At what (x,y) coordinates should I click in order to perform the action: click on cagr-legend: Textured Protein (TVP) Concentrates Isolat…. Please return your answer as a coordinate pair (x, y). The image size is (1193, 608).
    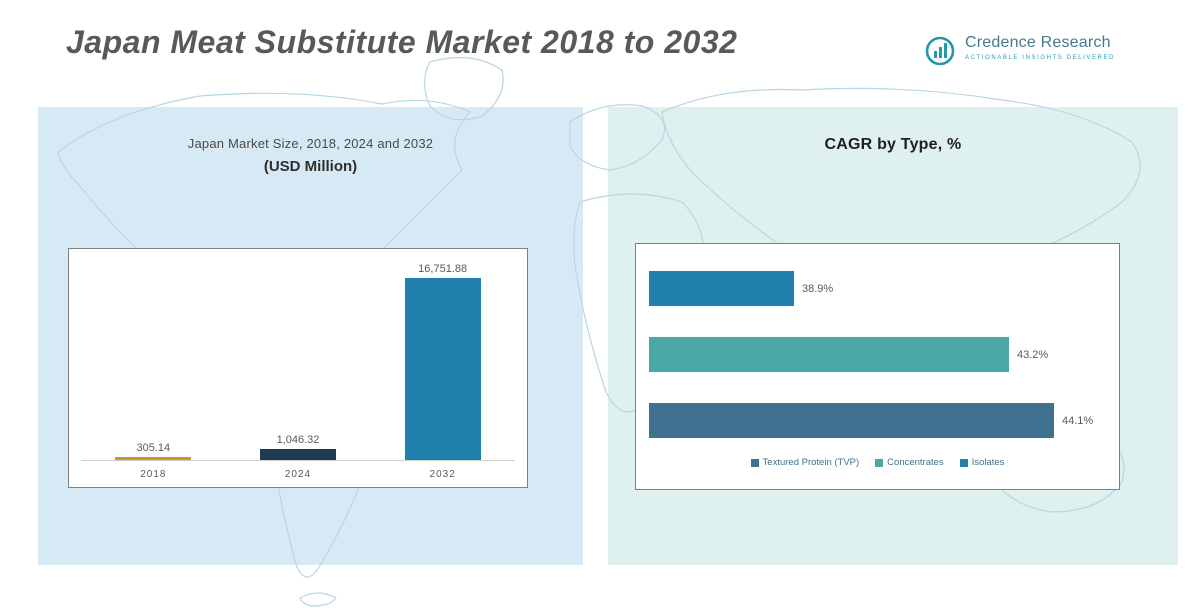
    Looking at the image, I should click on (877, 462).